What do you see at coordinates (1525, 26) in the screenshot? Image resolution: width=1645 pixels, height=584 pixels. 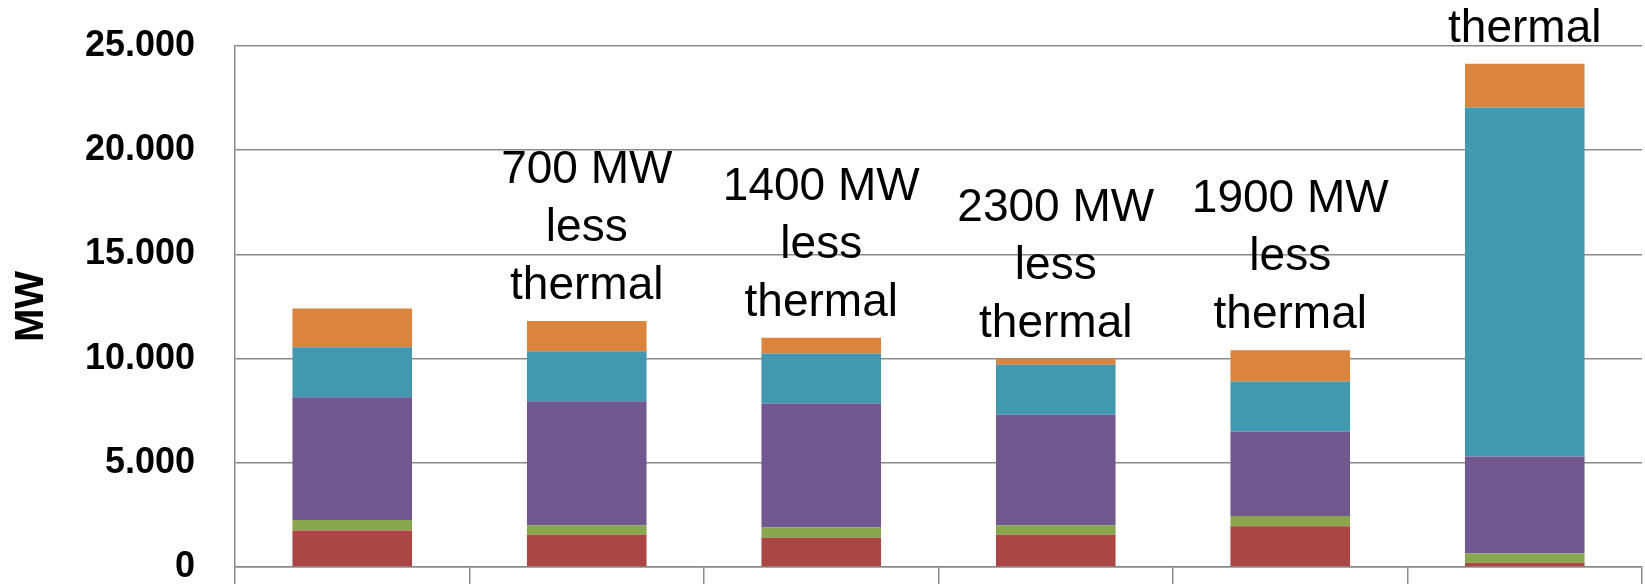 I see `annotation: thermal` at bounding box center [1525, 26].